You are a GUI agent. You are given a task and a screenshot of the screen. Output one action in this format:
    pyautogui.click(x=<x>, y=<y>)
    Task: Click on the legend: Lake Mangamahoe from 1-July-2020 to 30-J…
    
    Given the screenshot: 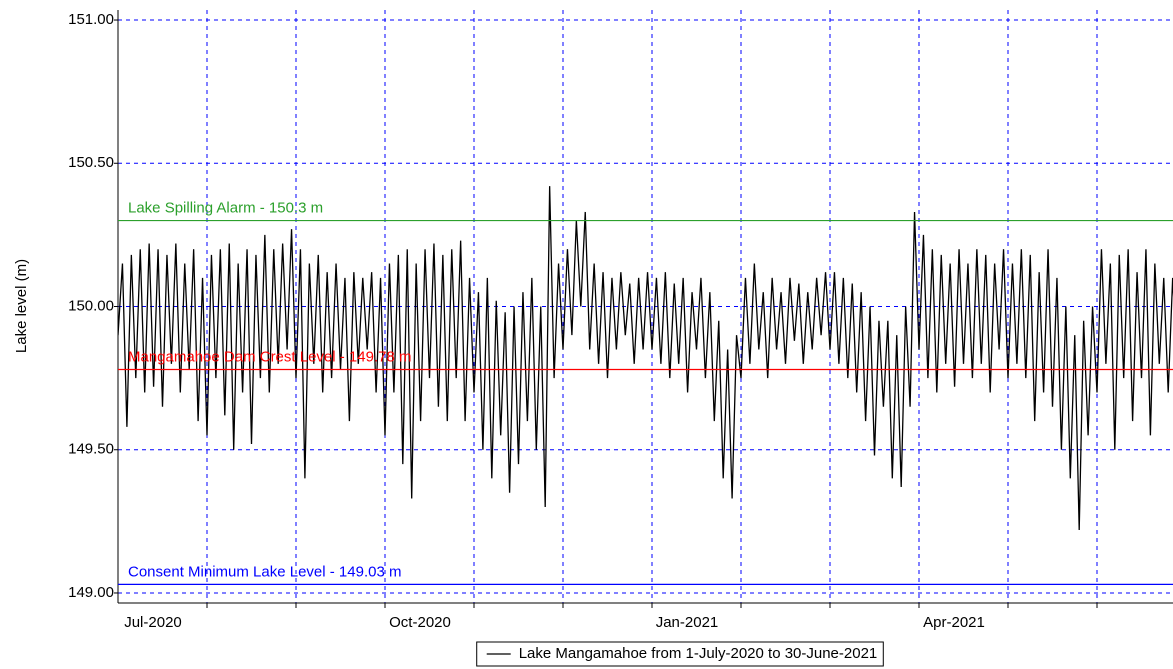 What is the action you would take?
    pyautogui.click(x=680, y=654)
    